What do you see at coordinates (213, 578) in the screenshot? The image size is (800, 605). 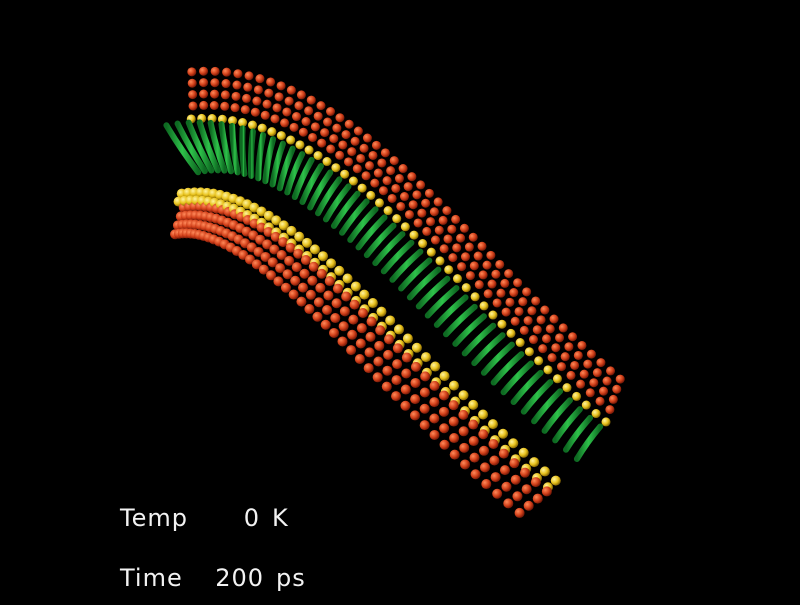 I see `time-readout: Time 200 ps` at bounding box center [213, 578].